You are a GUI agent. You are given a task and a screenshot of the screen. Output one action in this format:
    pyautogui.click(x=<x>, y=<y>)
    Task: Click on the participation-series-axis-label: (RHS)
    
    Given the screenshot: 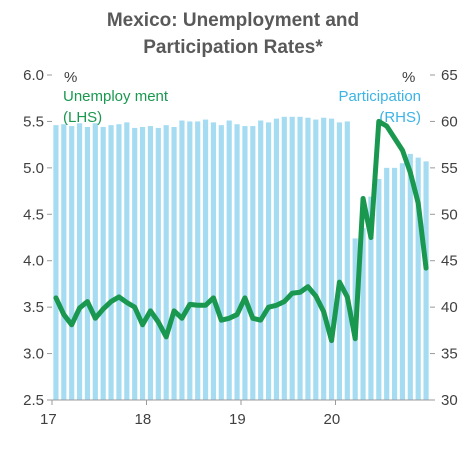 What is the action you would take?
    pyautogui.click(x=400, y=117)
    